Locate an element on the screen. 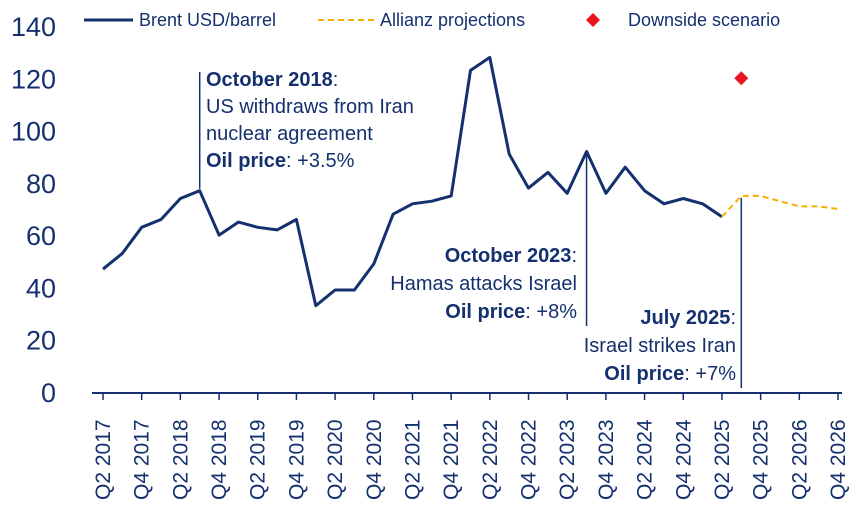 The image size is (850, 506). y-tick-label: 100 is located at coordinates (33, 132).